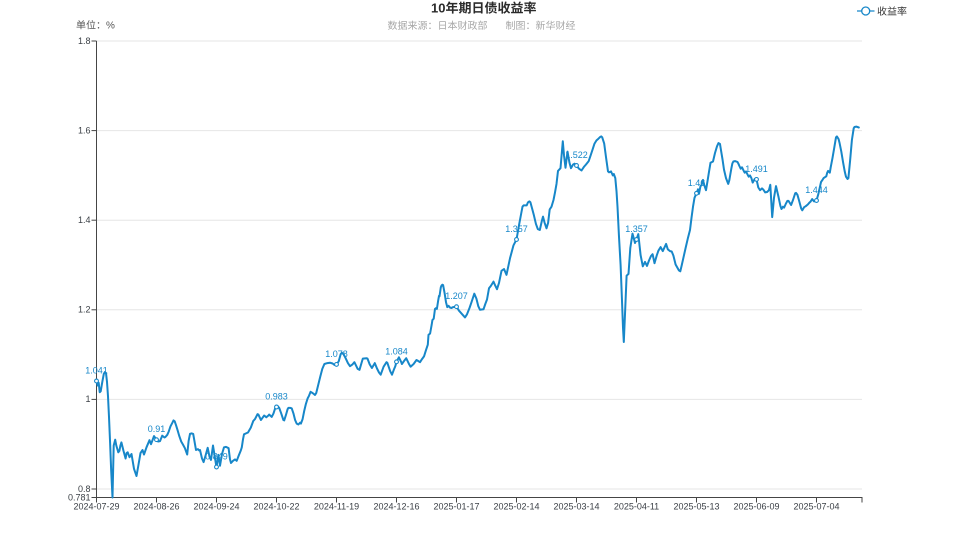 Image resolution: width=958 pixels, height=539 pixels. Describe the element at coordinates (216, 507) in the screenshot. I see `svg-text: 2024-09-24` at that location.